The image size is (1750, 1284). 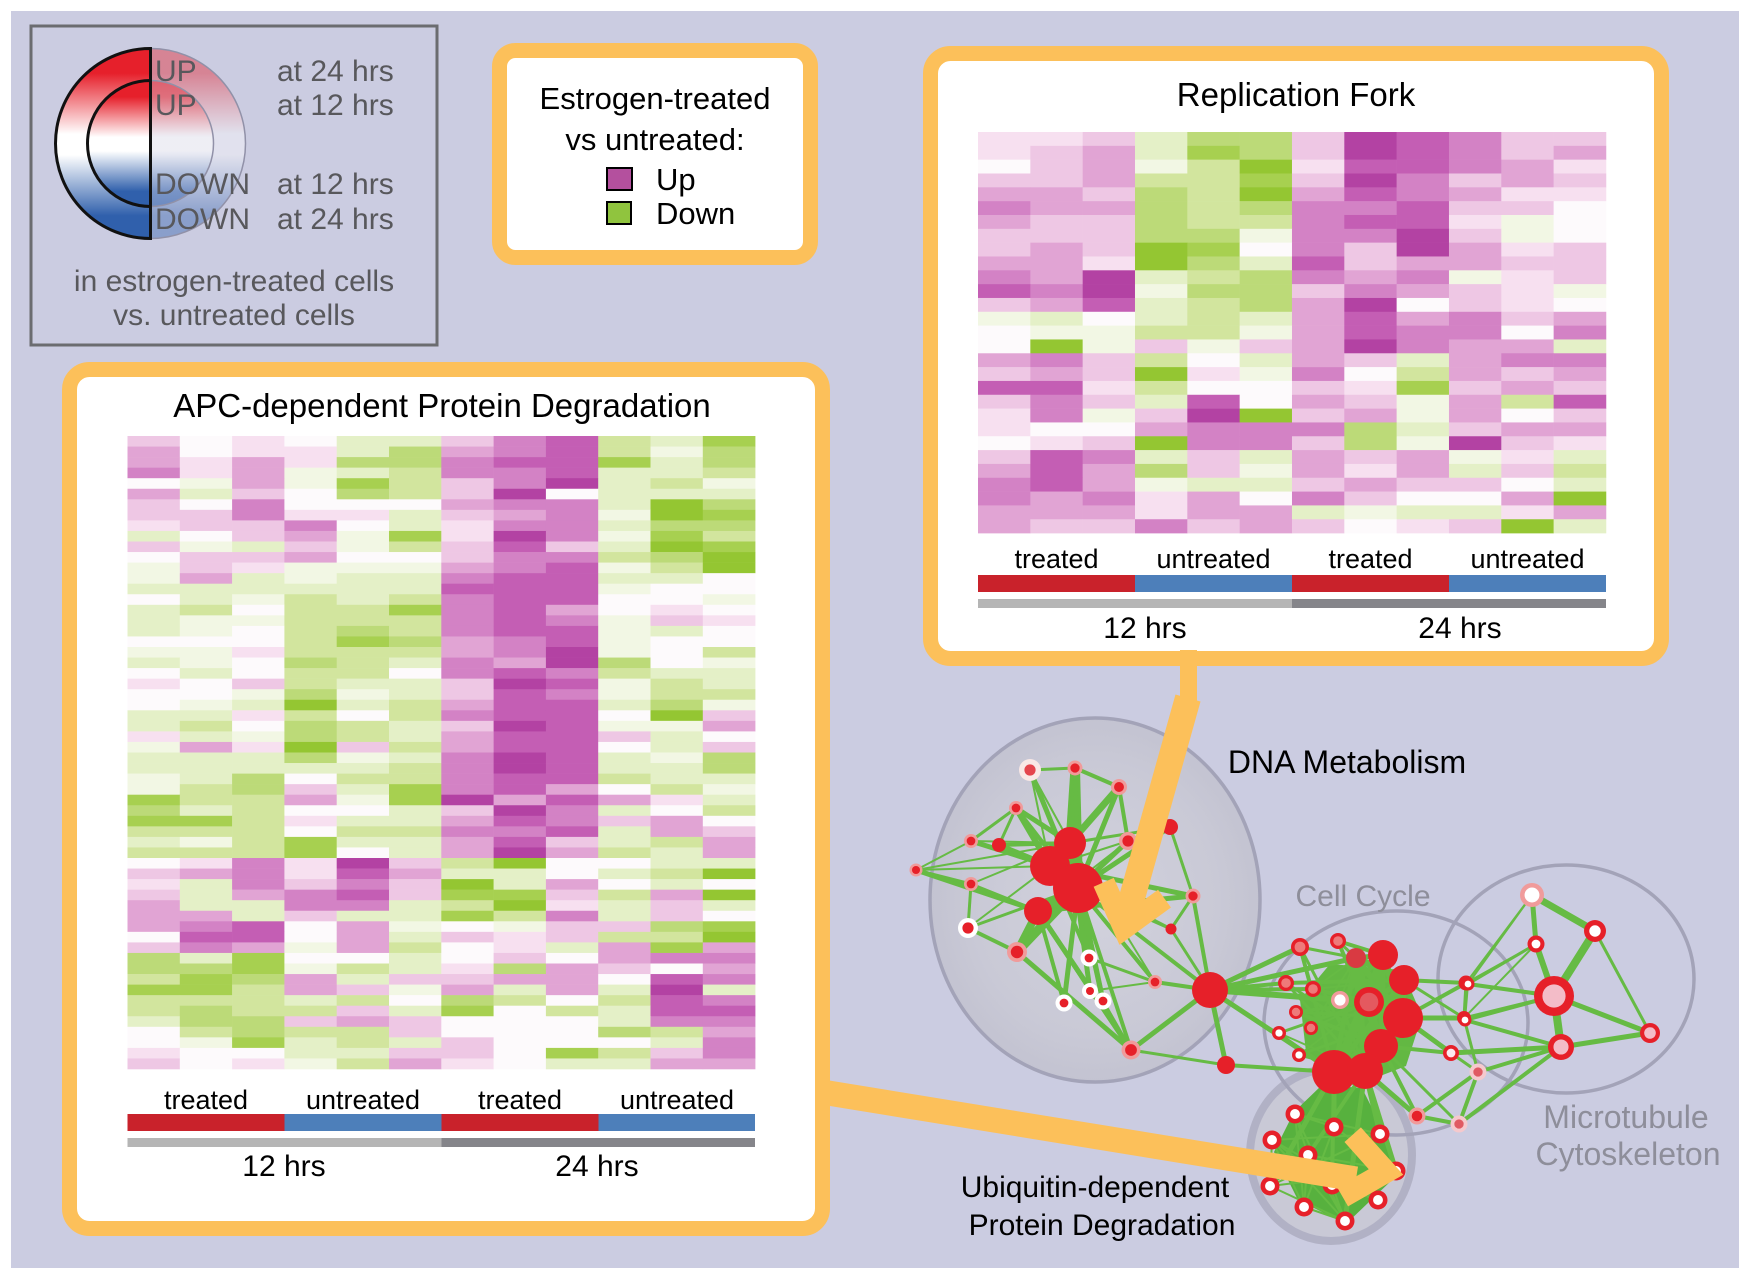 What do you see at coordinates (1625, 1117) in the screenshot?
I see `svg-text: Microtubule` at bounding box center [1625, 1117].